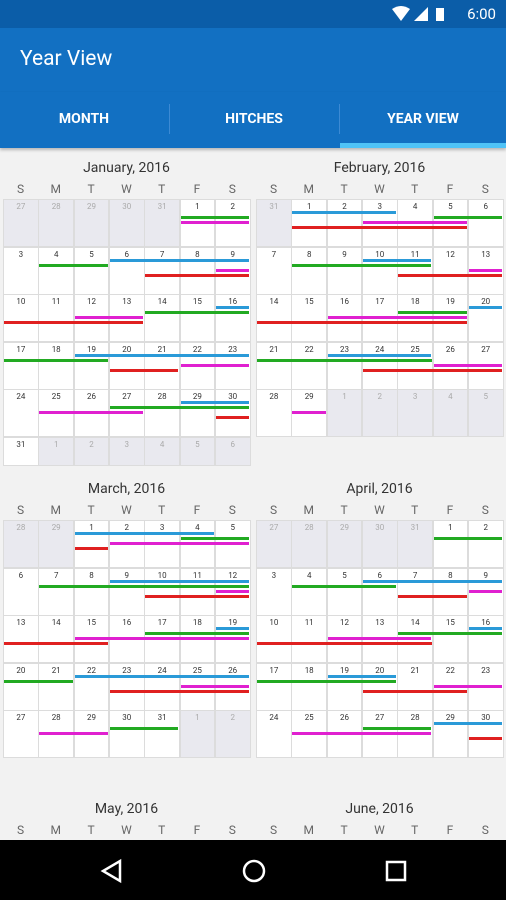 This screenshot has width=506, height=900. I want to click on day-cell: 7, so click(56, 591).